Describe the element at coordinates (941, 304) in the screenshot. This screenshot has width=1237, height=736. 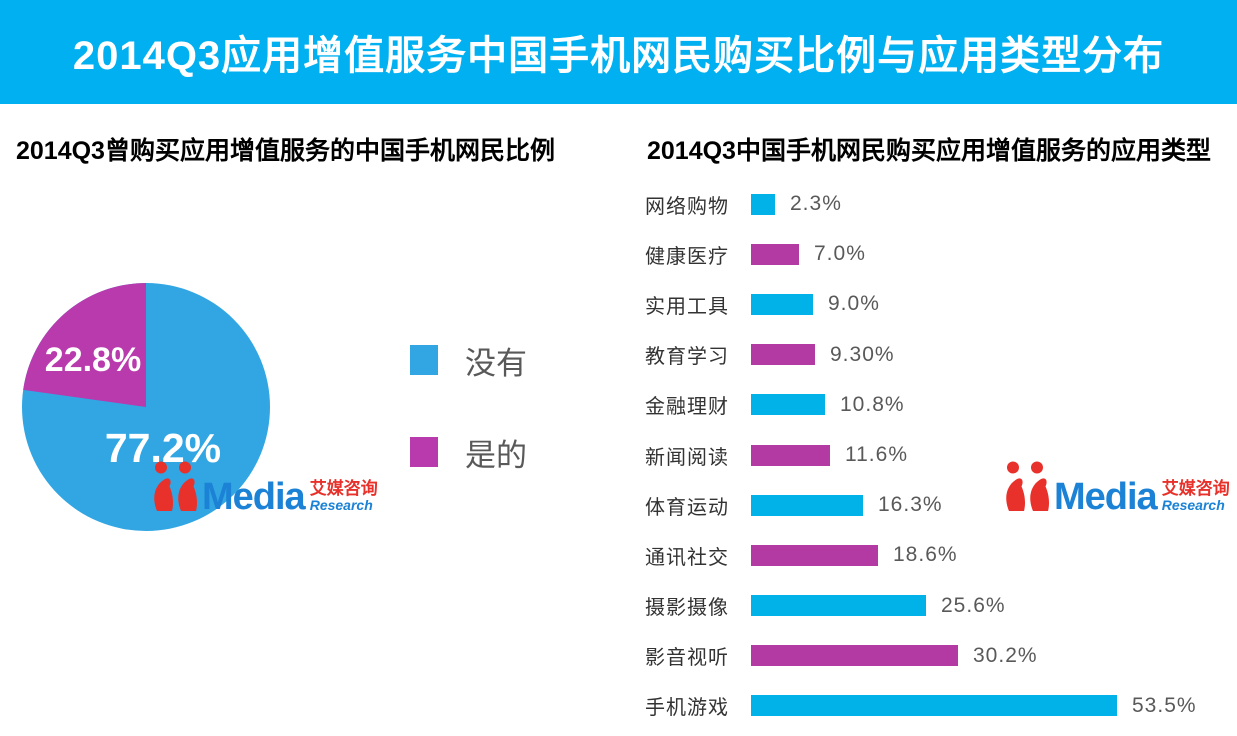
I see `bar-row: 实用工具 9.0%` at that location.